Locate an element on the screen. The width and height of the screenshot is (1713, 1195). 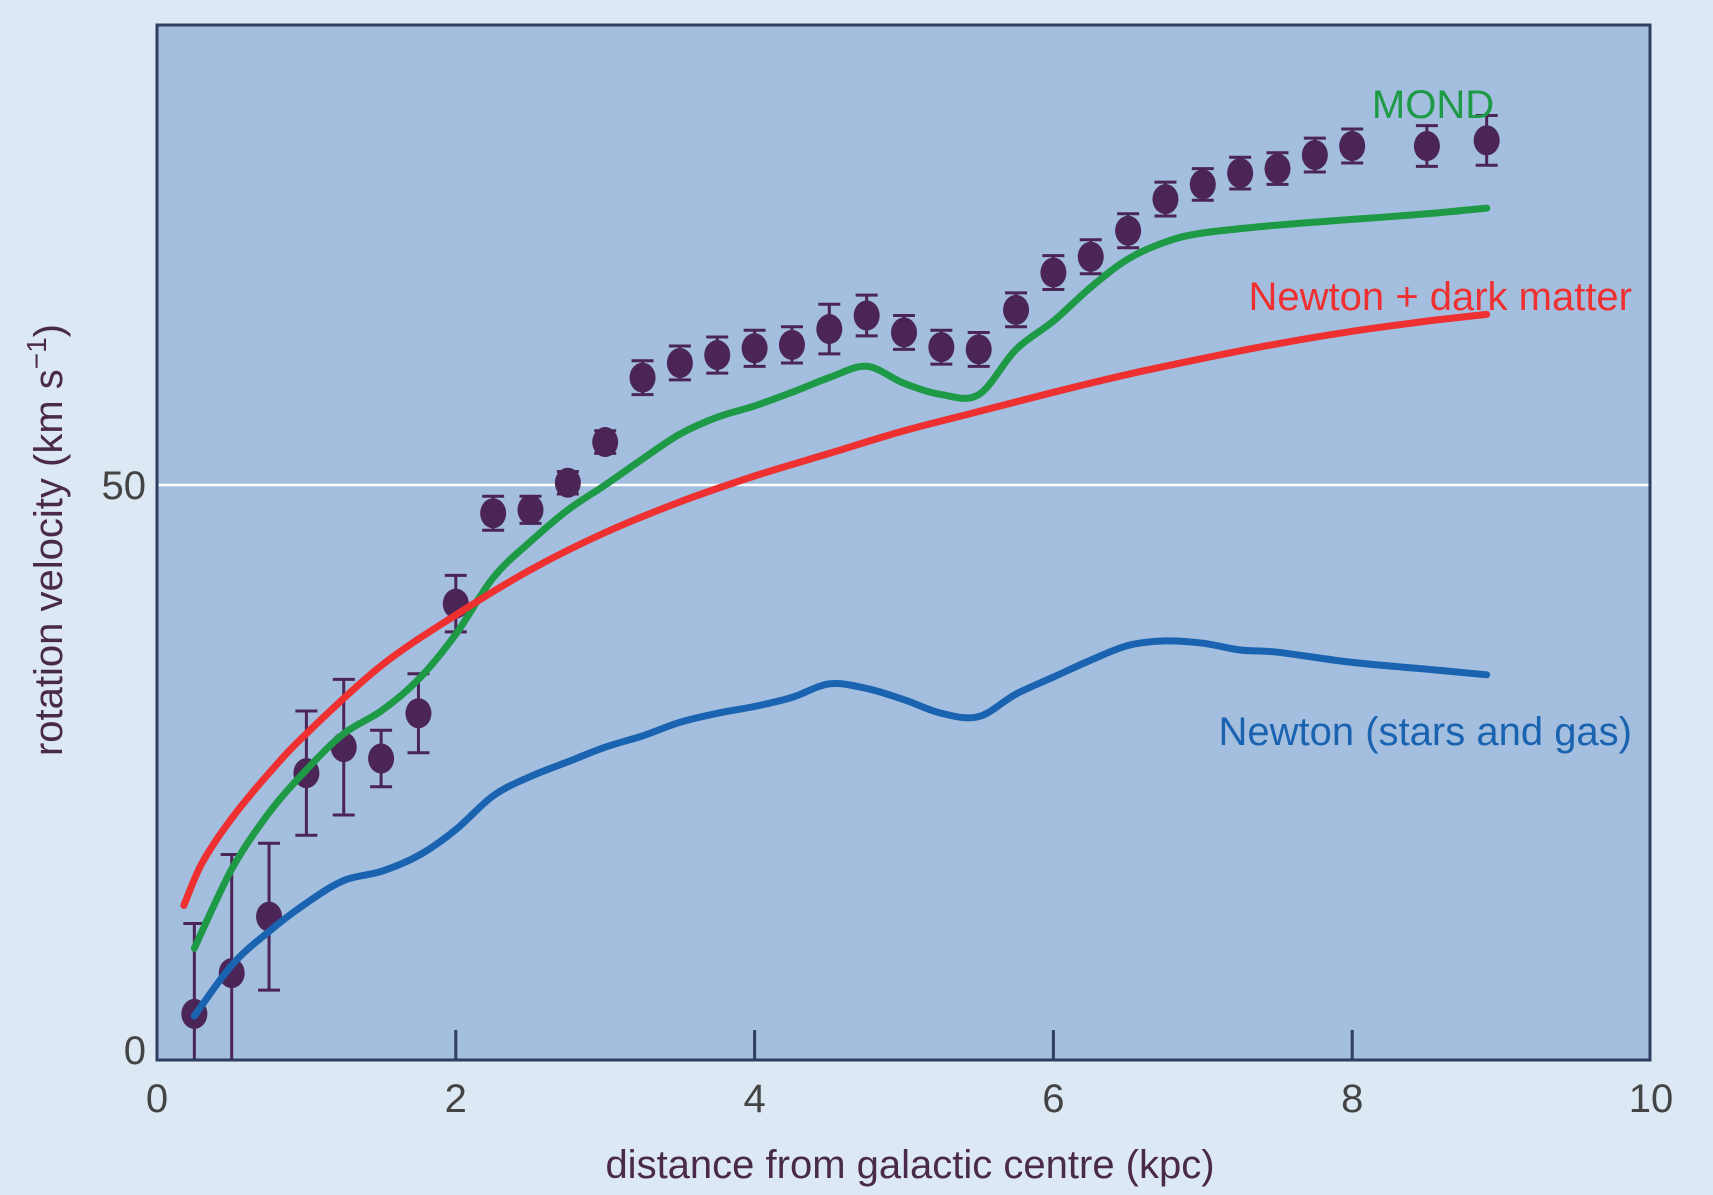
x-tick-label: 8 is located at coordinates (1352, 1099).